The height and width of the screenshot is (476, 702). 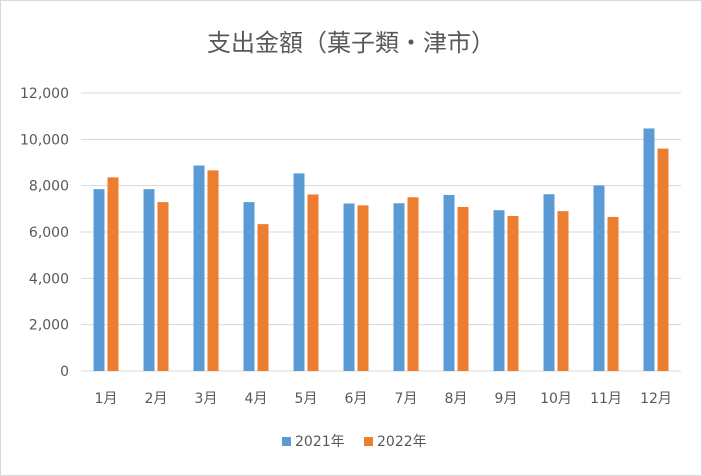 What do you see at coordinates (406, 399) in the screenshot?
I see `x-tick-label: 7月` at bounding box center [406, 399].